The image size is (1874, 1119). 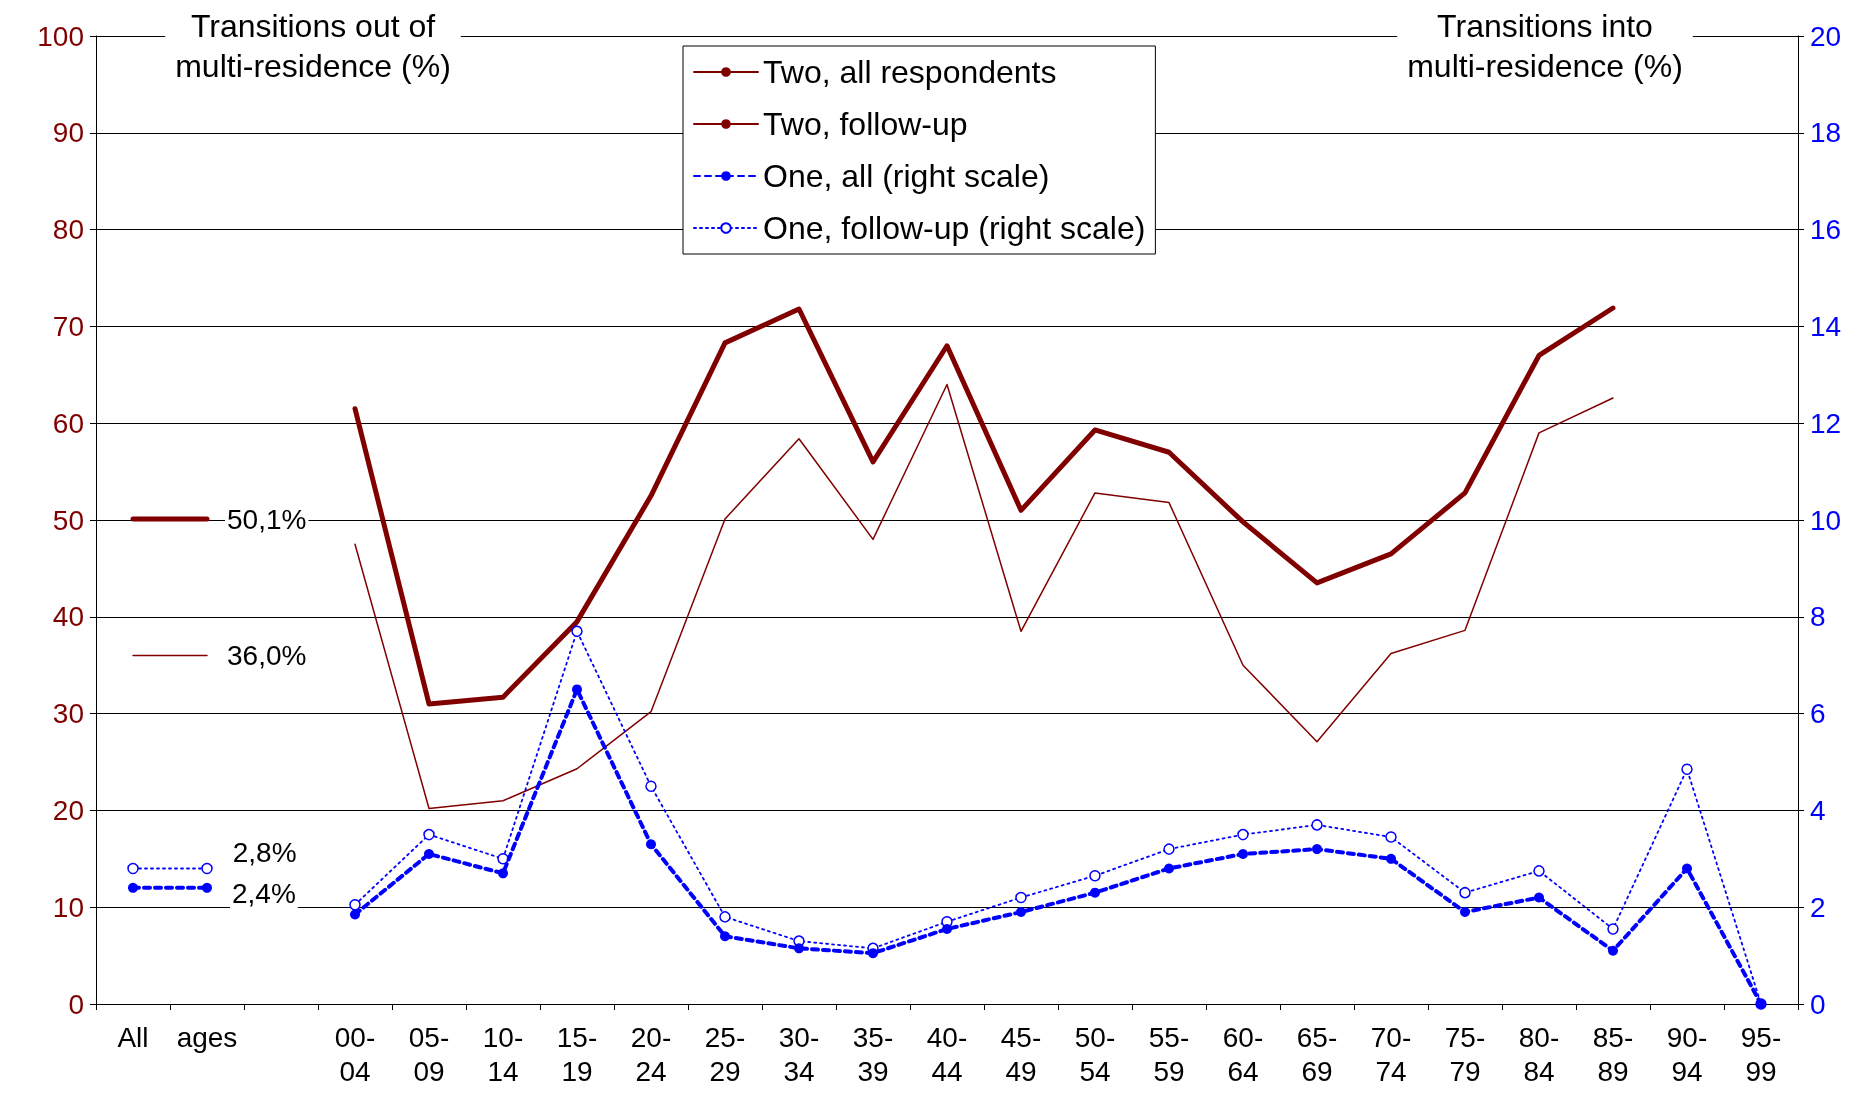 What do you see at coordinates (68, 230) in the screenshot?
I see `y-tick-label: 80` at bounding box center [68, 230].